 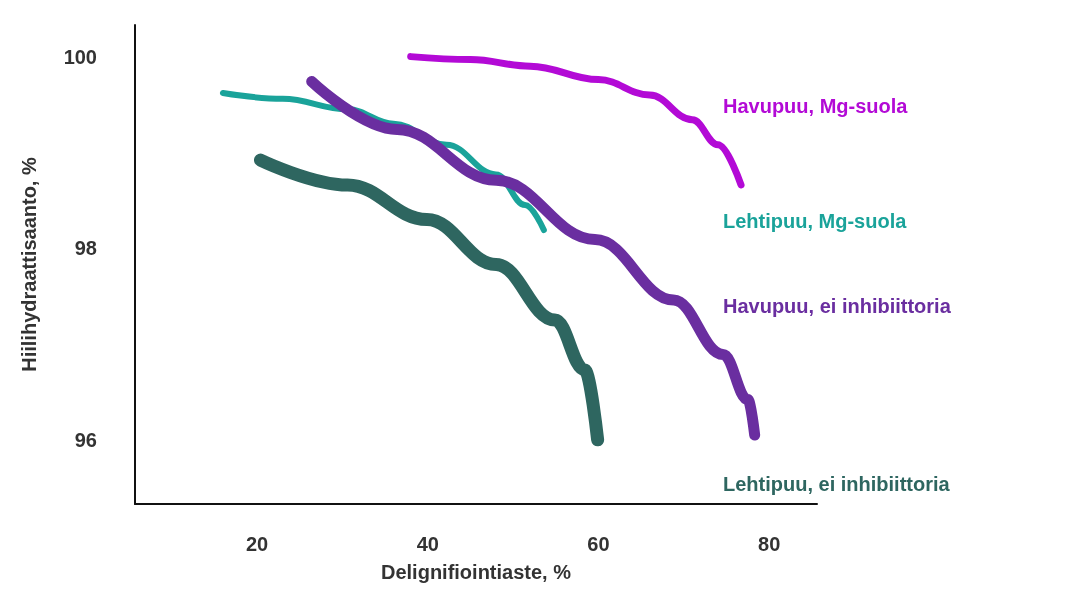 What do you see at coordinates (837, 484) in the screenshot?
I see `text: Lehtipuu, ei inhibiittoria` at bounding box center [837, 484].